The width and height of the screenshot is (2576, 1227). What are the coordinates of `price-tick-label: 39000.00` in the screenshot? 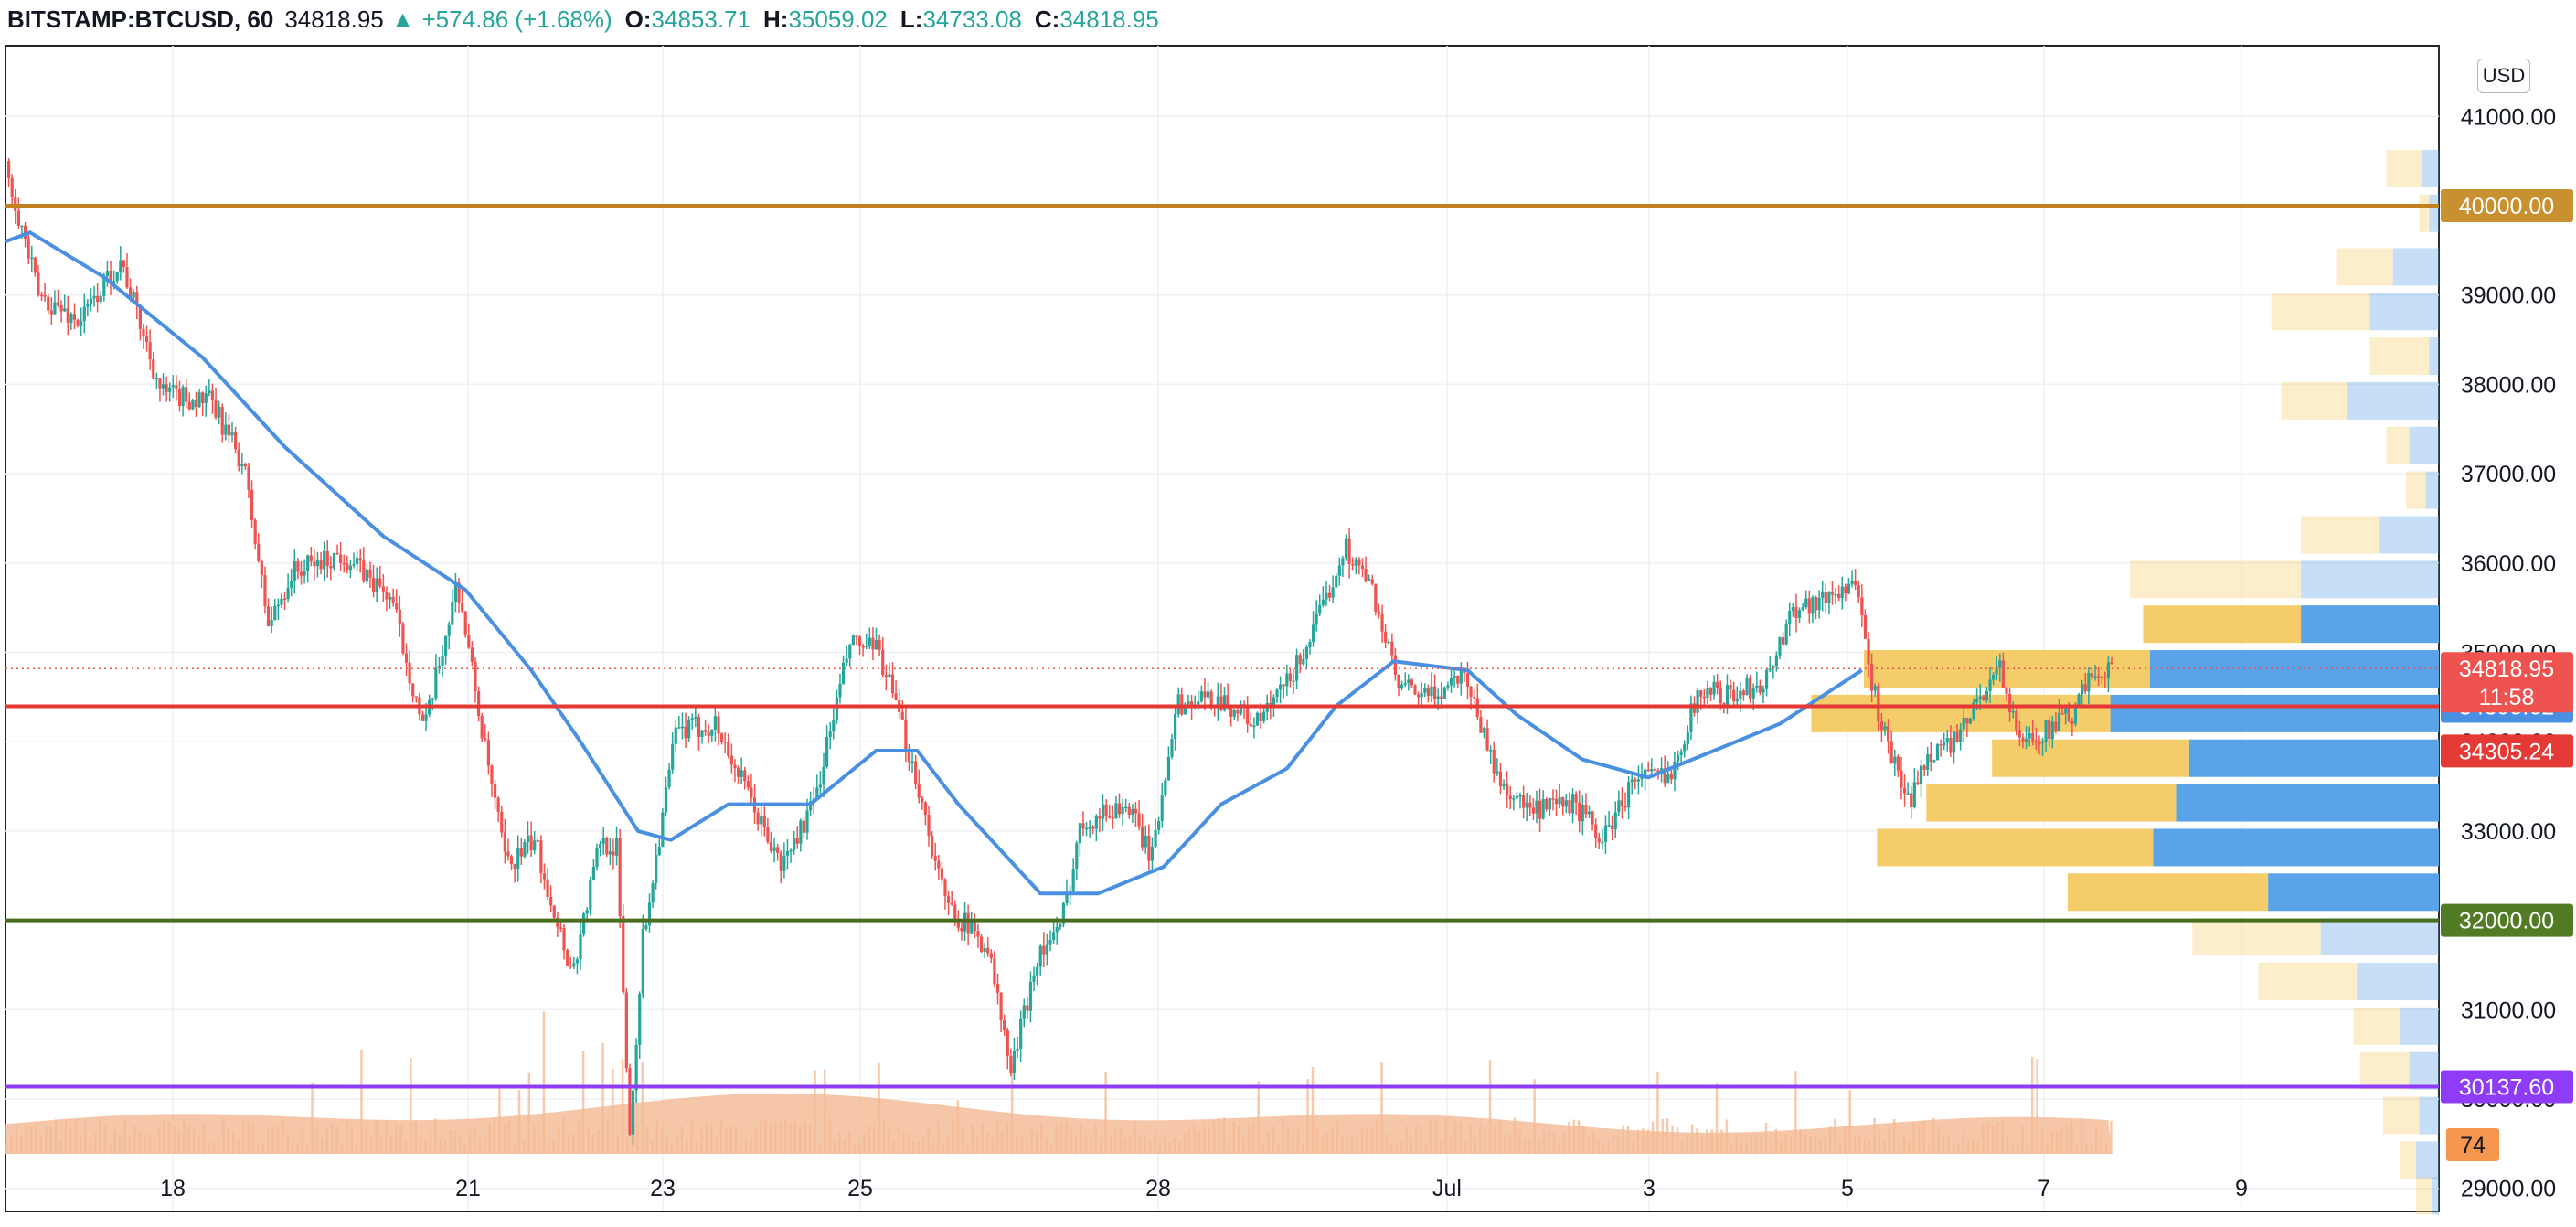 It's located at (2508, 296).